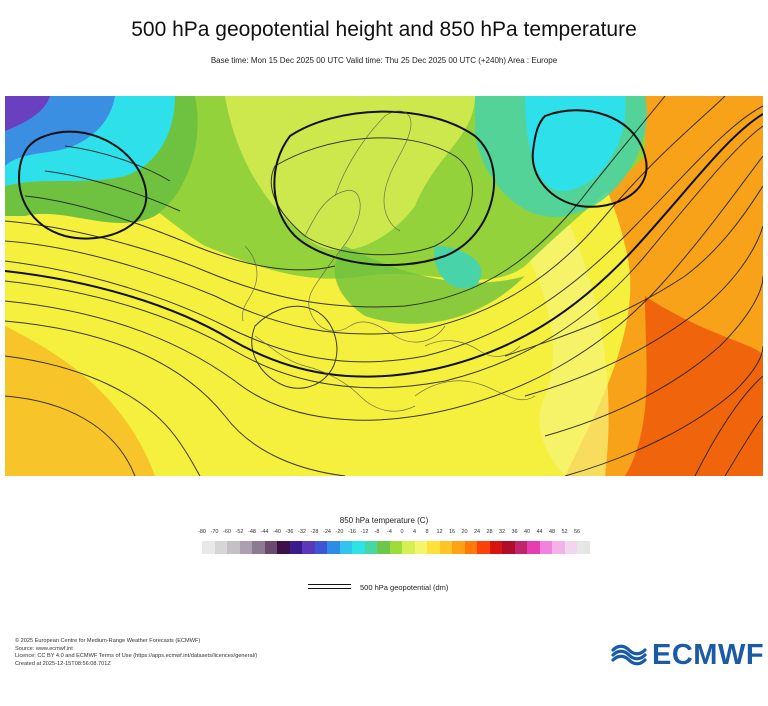  Describe the element at coordinates (514, 532) in the screenshot. I see `legend-tick-label: 36` at that location.